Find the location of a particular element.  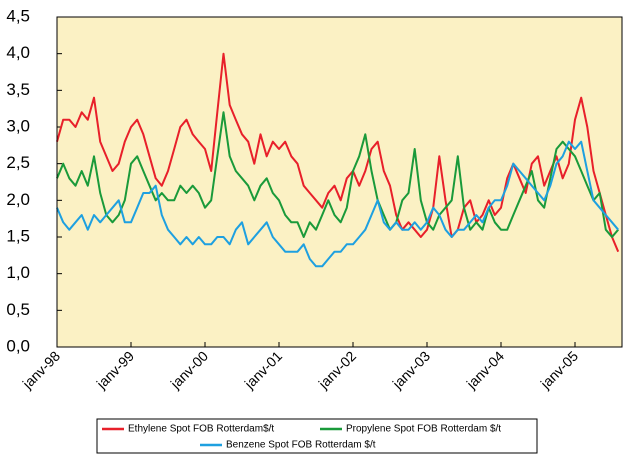

y-tick-label: 1,5 is located at coordinates (18, 235).